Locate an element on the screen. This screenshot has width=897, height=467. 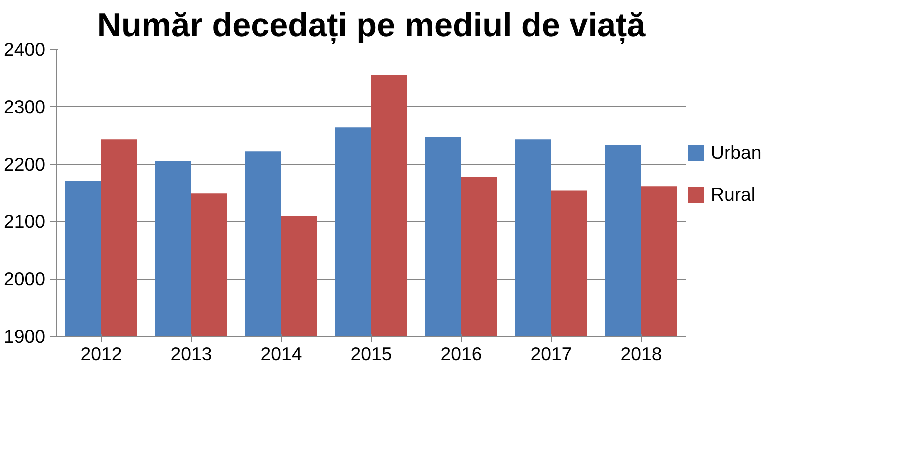
y-tick-label: 2300 is located at coordinates (25, 107).